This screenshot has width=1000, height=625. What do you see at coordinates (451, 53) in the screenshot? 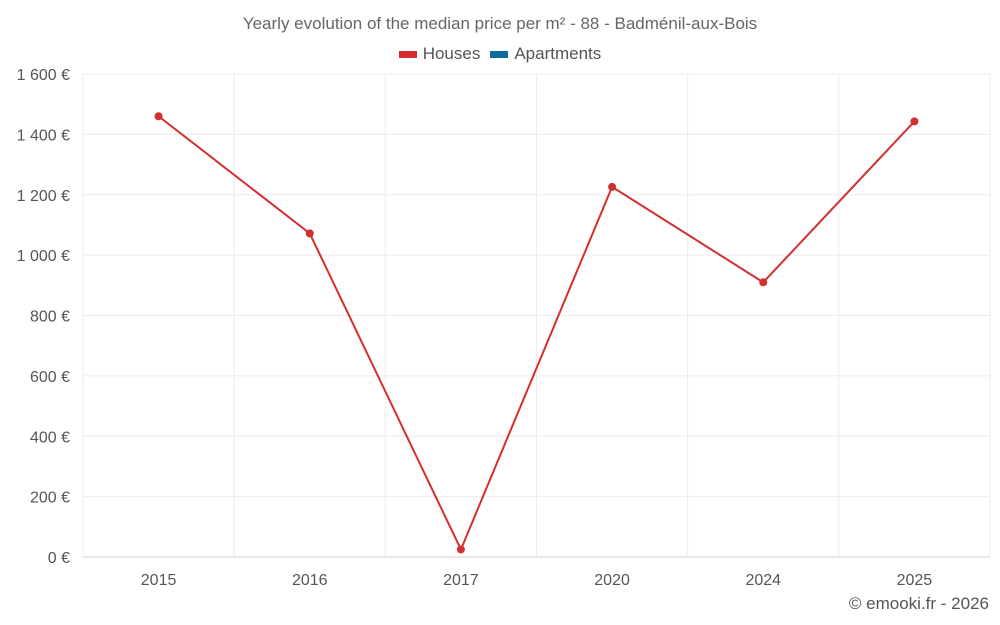
I see `legend-label-houses: Houses` at bounding box center [451, 53].